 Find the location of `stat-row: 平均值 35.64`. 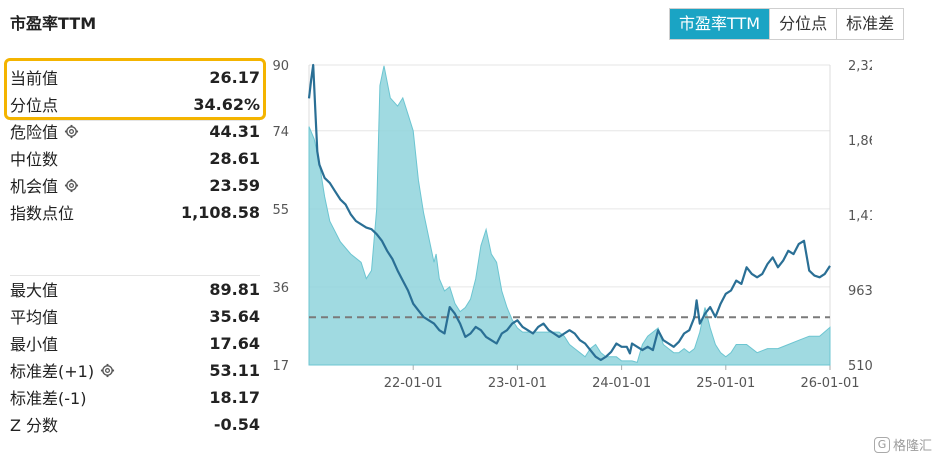

stat-row: 平均值 35.64 is located at coordinates (135, 316).